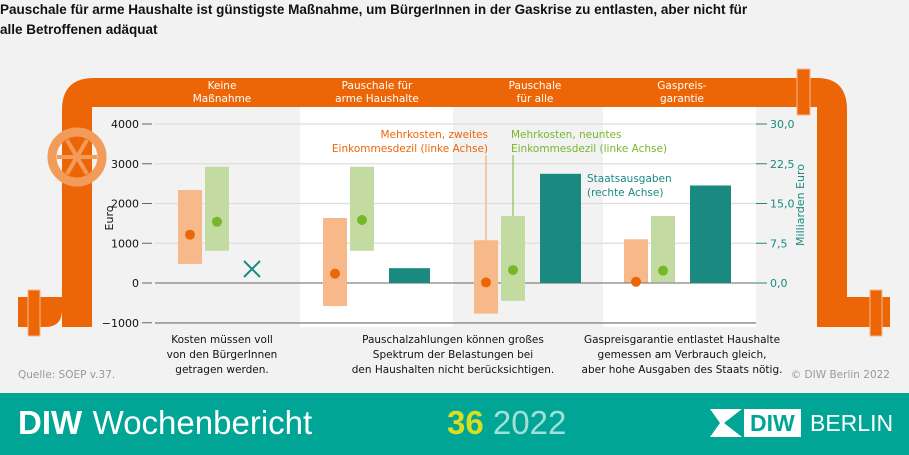  I want to click on logo-mark-icon, so click(726, 423).